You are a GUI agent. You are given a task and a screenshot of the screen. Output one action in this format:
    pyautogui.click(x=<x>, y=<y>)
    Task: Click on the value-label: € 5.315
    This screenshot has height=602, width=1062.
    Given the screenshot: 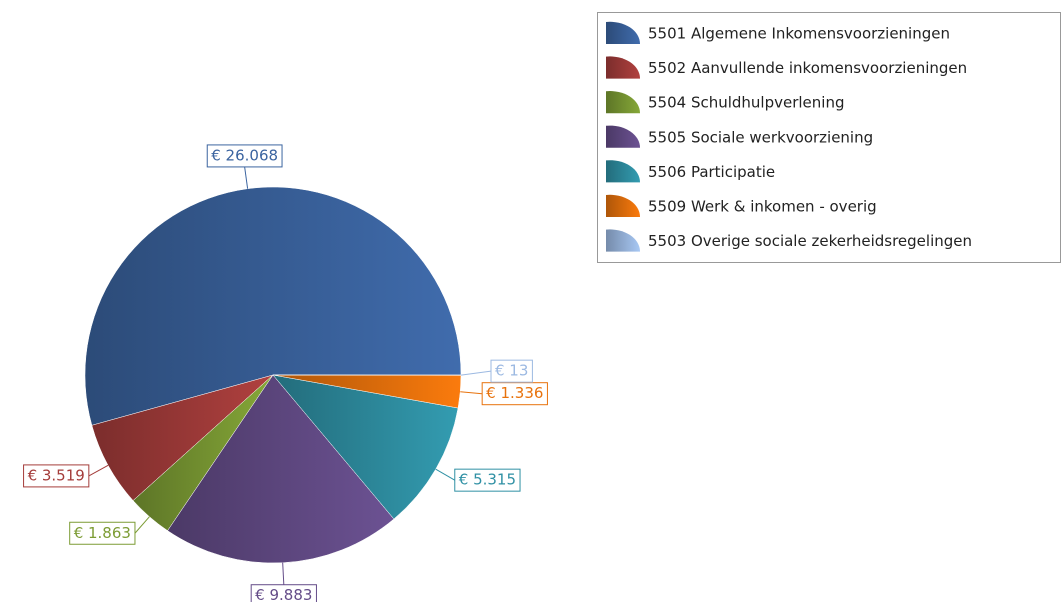 What is the action you would take?
    pyautogui.click(x=487, y=480)
    